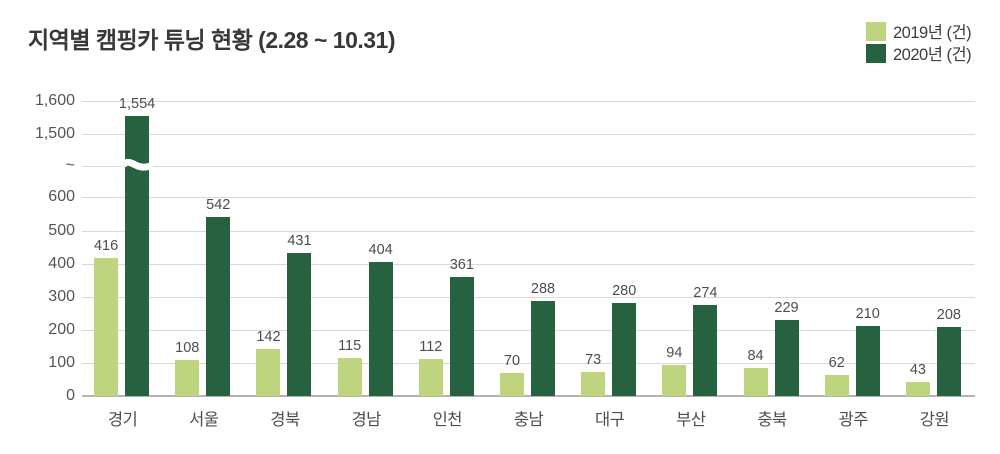 This screenshot has width=1000, height=454. I want to click on bar-value-label: 108, so click(187, 348).